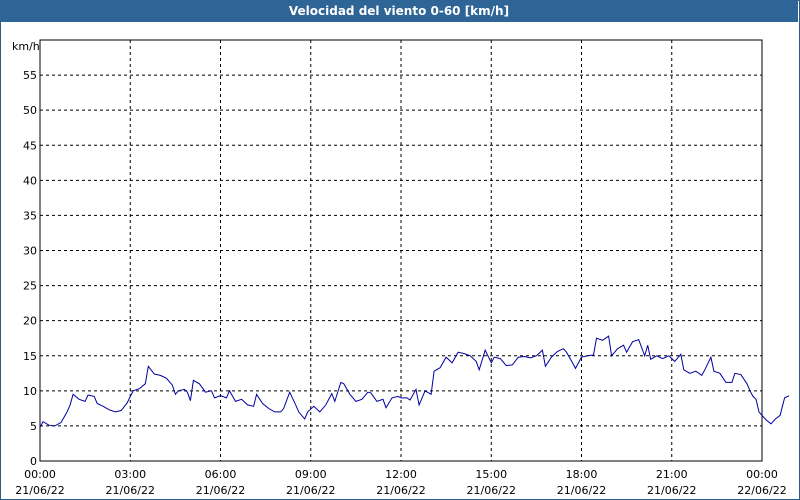  Describe the element at coordinates (221, 474) in the screenshot. I see `x-tick-time-label: 06:00` at that location.